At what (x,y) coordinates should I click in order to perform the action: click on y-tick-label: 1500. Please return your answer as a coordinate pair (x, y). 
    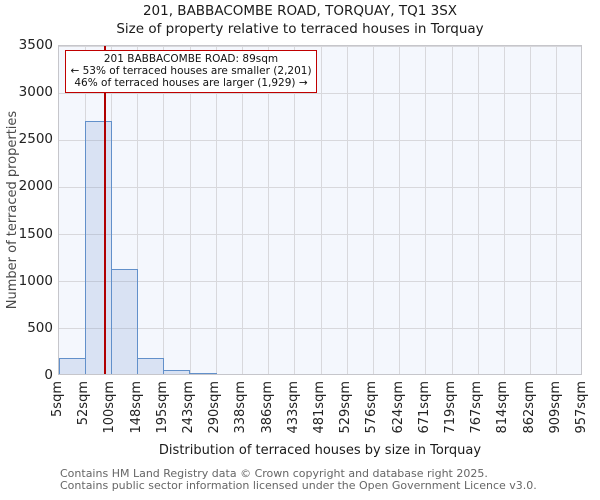
    Looking at the image, I should click on (35, 233).